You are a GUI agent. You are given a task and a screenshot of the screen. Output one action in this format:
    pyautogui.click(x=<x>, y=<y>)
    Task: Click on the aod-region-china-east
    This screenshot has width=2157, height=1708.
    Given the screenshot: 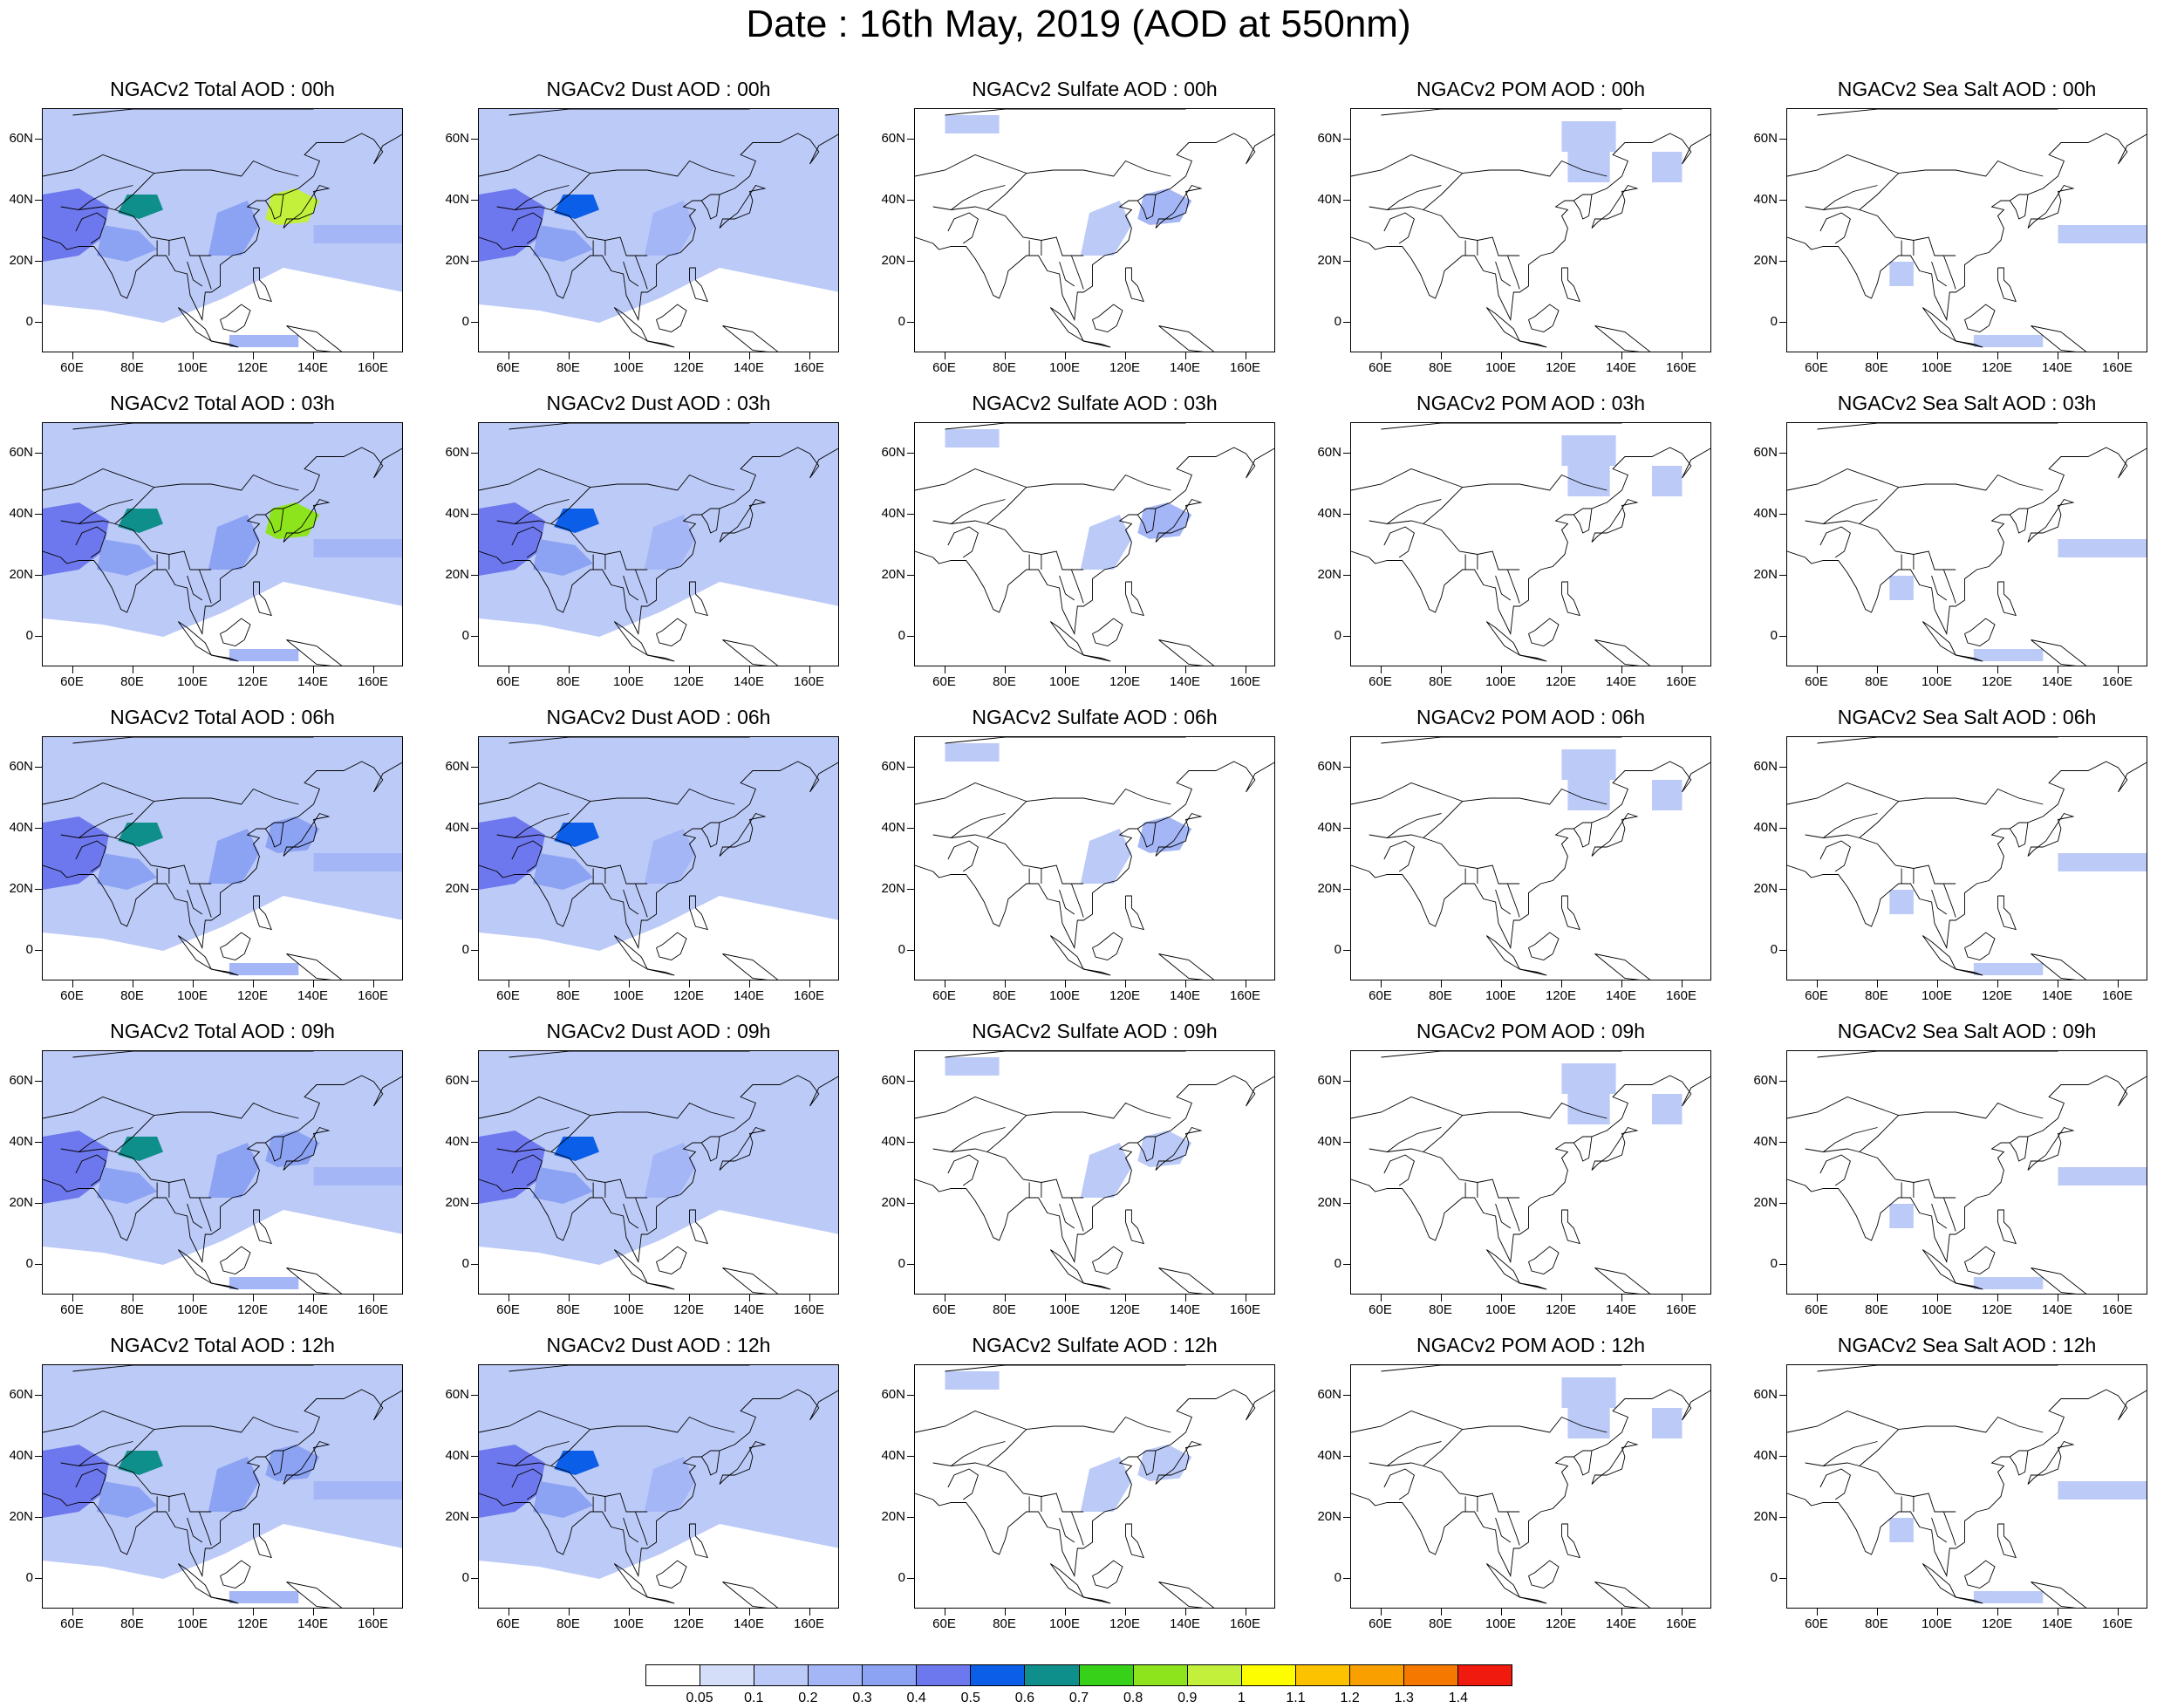 What is the action you would take?
    pyautogui.click(x=1106, y=542)
    